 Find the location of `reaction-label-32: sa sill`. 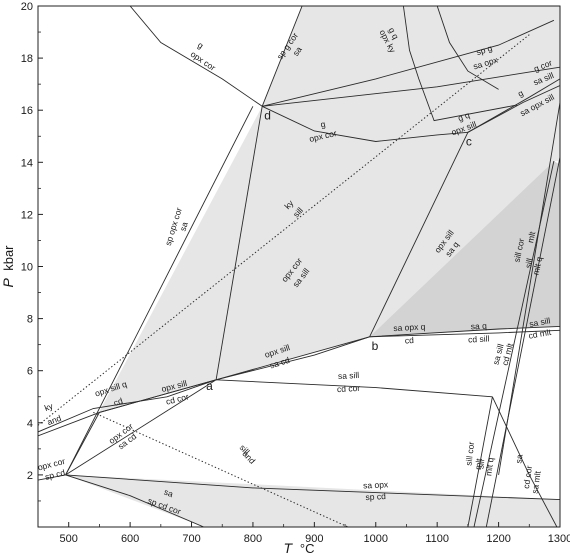

reaction-label-32: sa sill is located at coordinates (539, 322).